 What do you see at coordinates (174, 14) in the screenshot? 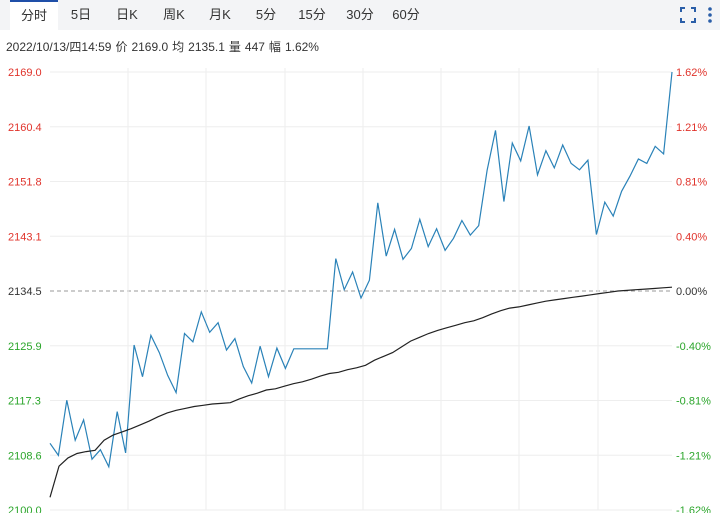
I see `tab-weekly-k: 周K` at bounding box center [174, 14].